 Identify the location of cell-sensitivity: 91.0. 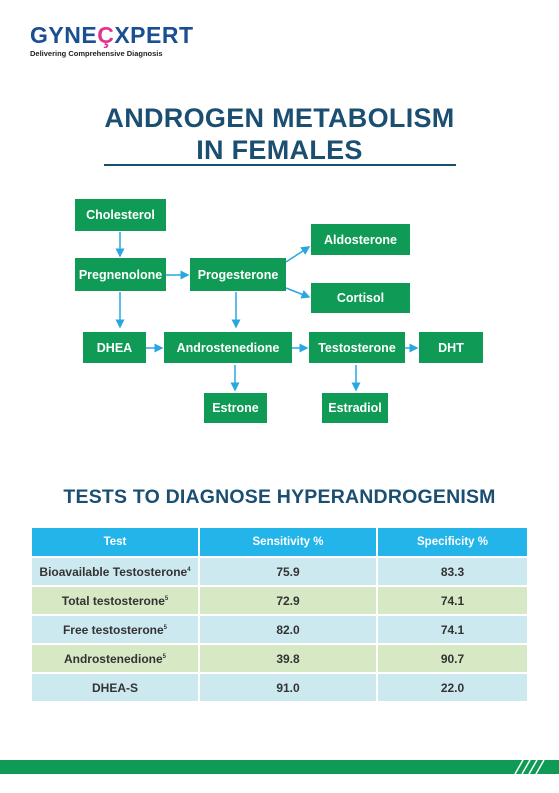
(288, 687).